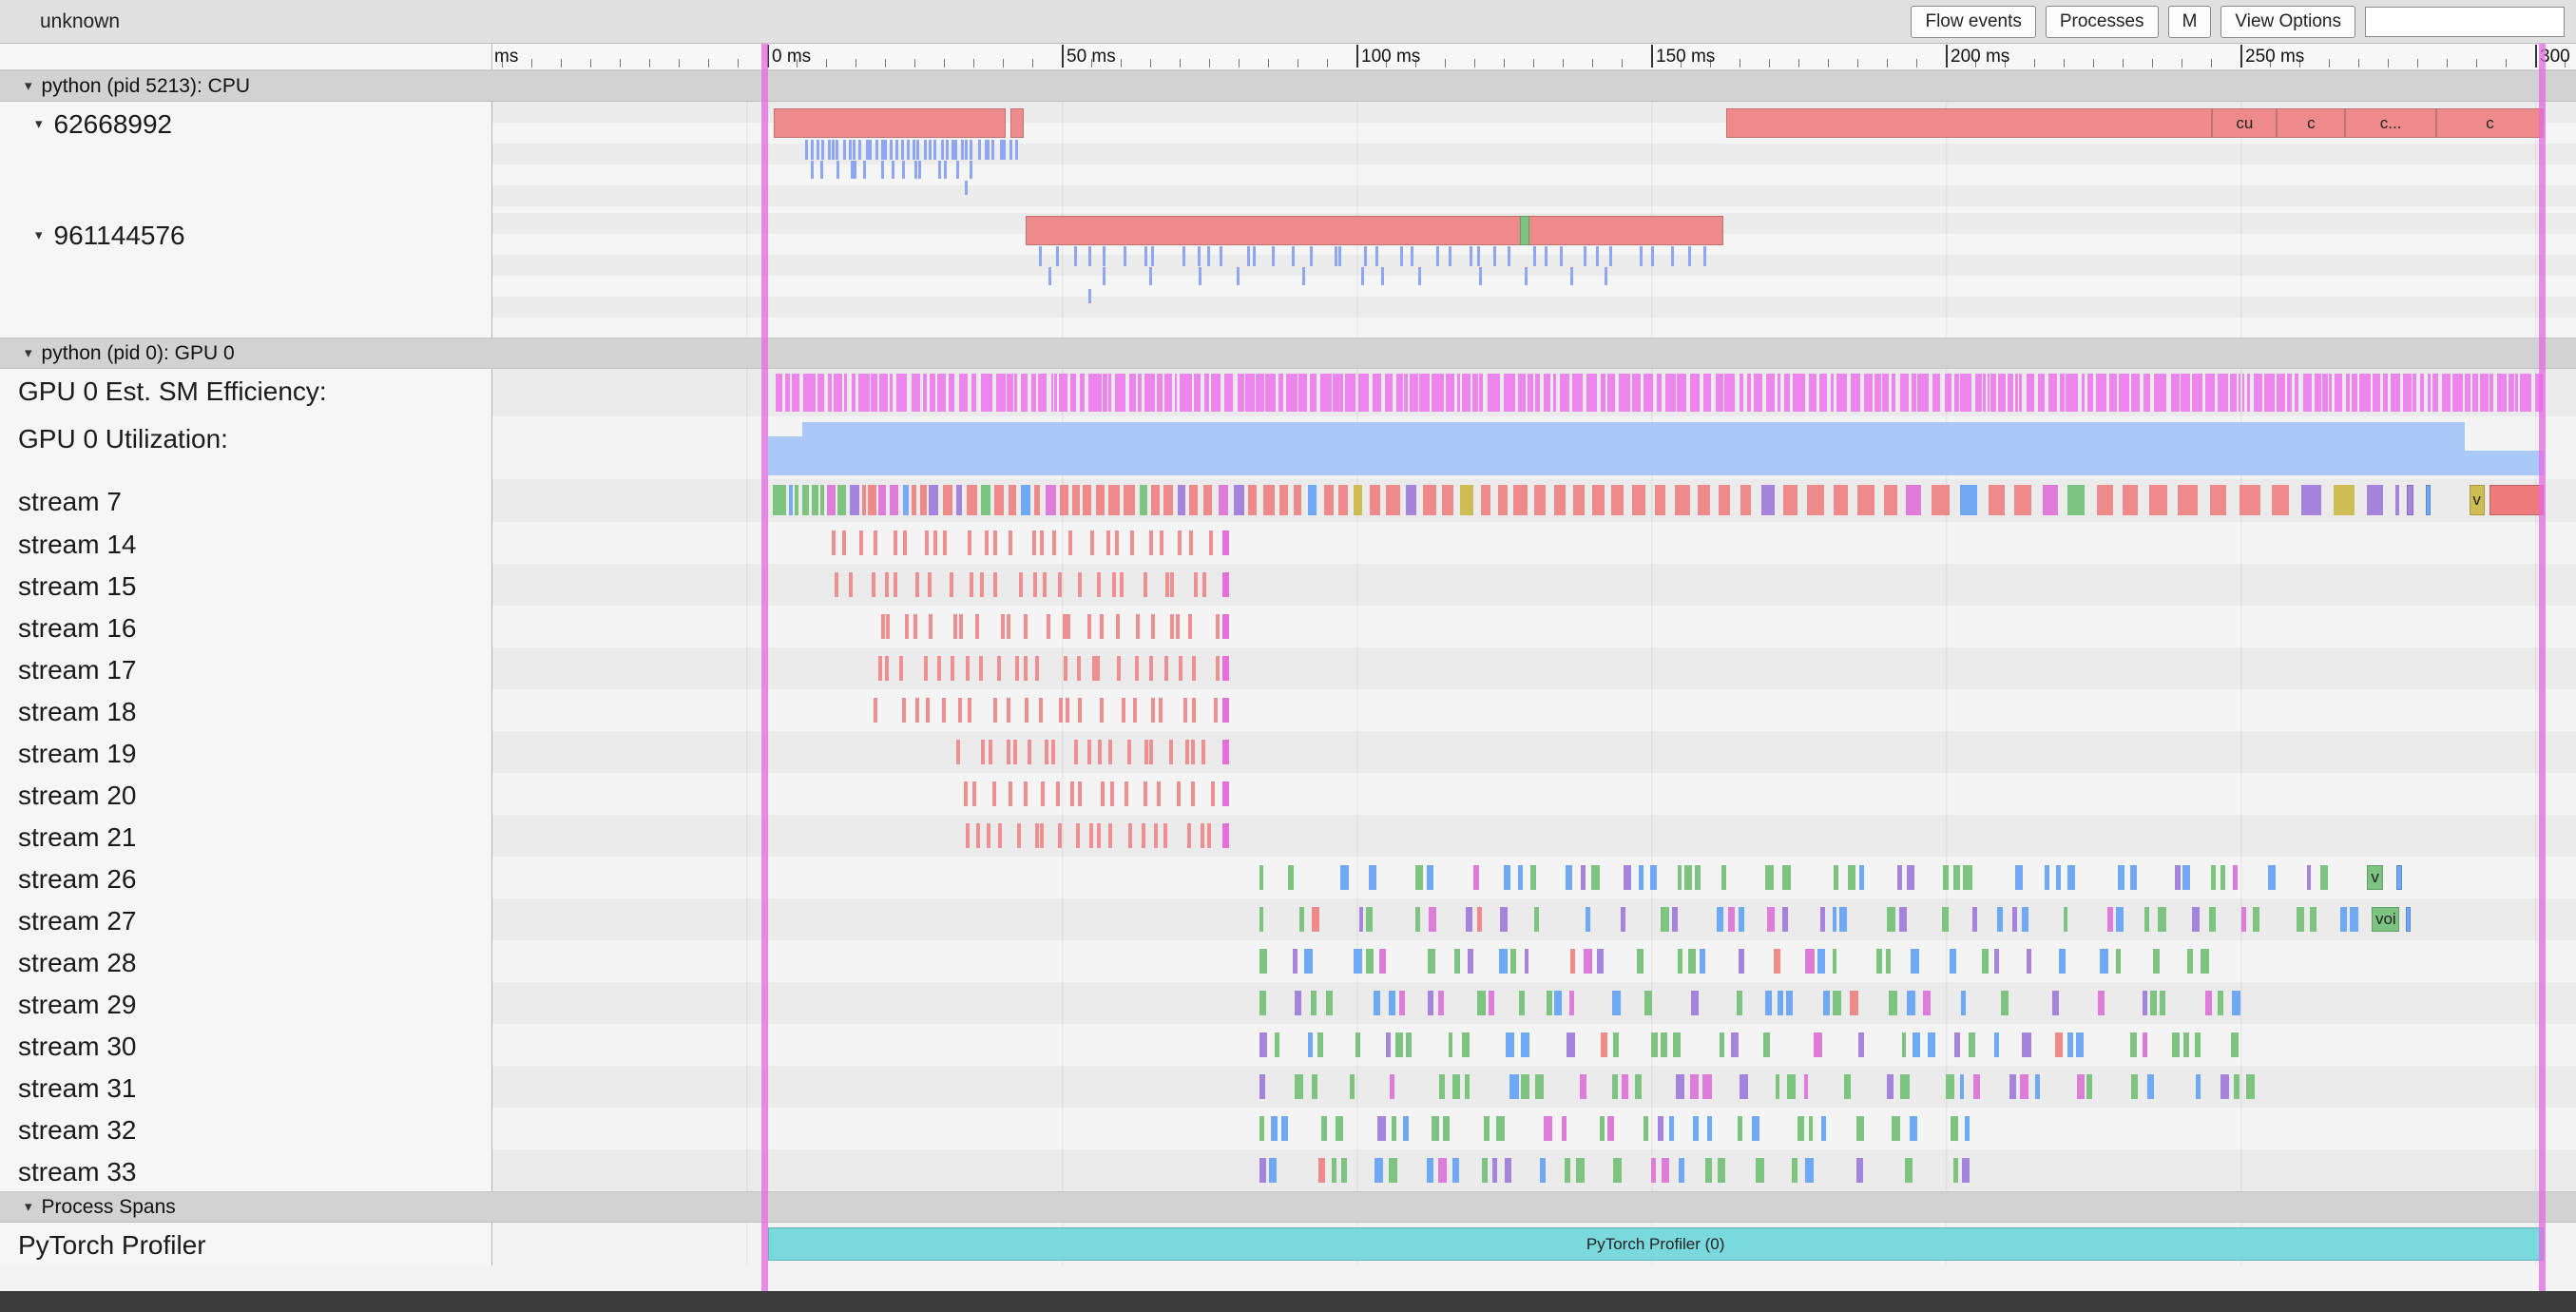  What do you see at coordinates (786, 455) in the screenshot?
I see `counter-area` at bounding box center [786, 455].